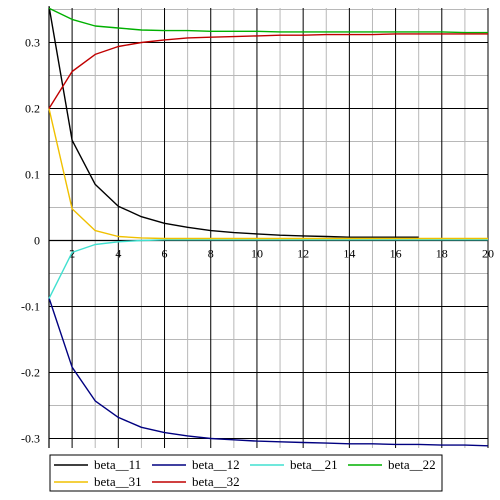  What do you see at coordinates (118, 254) in the screenshot?
I see `x-tick-label: 4` at bounding box center [118, 254].